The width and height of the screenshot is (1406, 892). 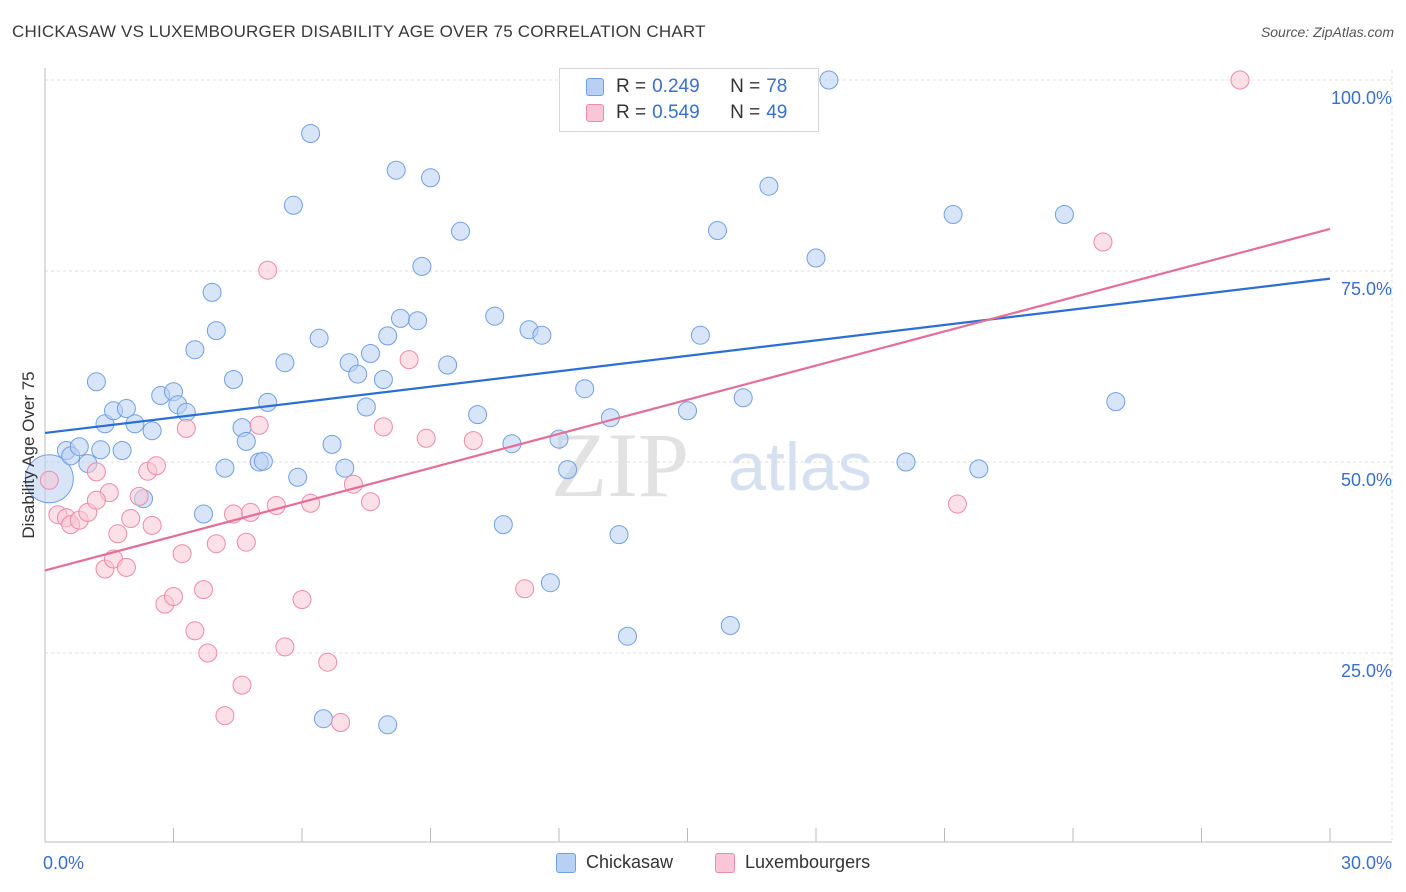 I want to click on bottom-legend-swatch-luxembourgers, so click(x=725, y=862).